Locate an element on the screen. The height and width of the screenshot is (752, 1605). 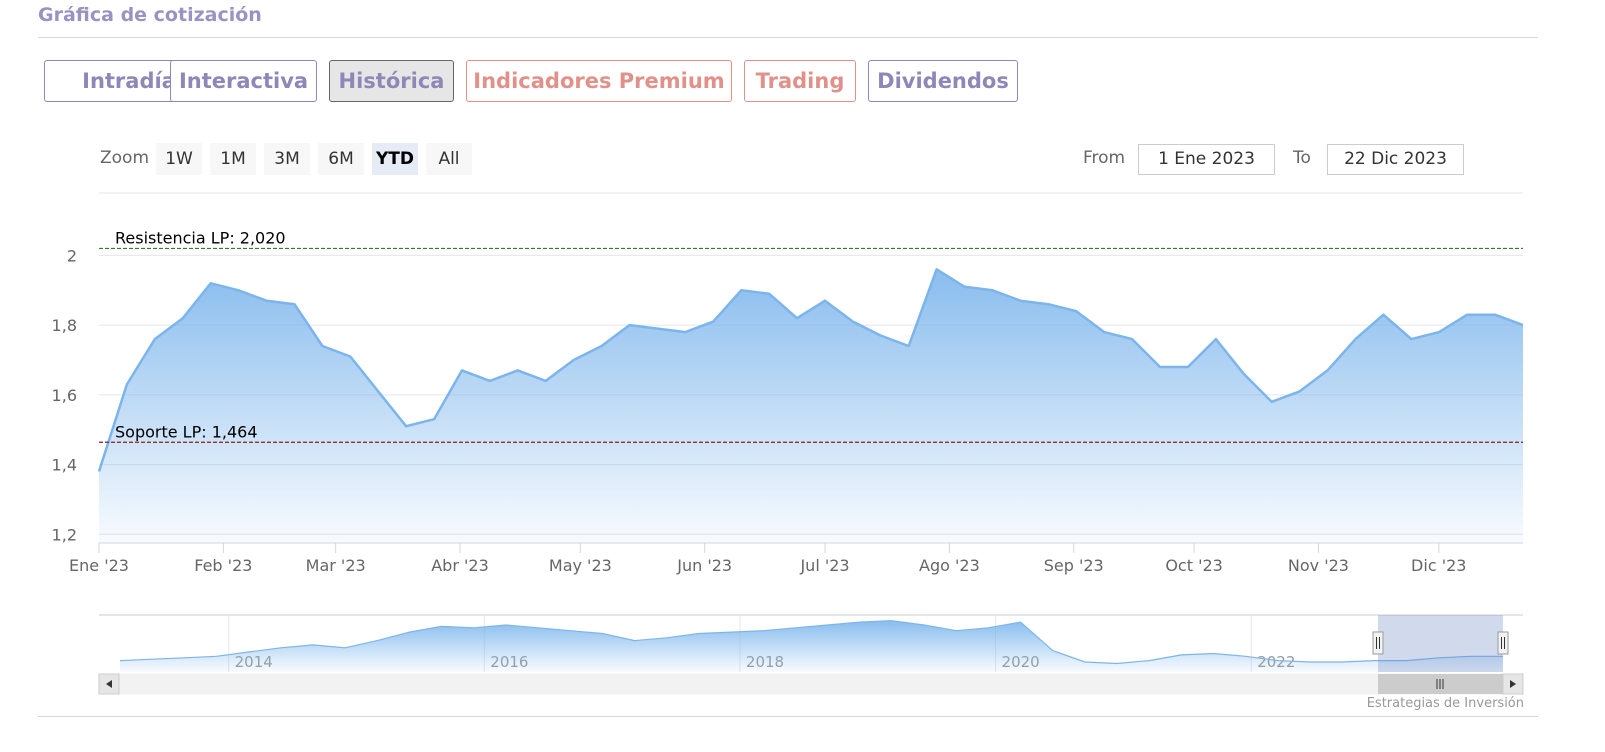
y-tick-label: 1,4 is located at coordinates (64, 465).